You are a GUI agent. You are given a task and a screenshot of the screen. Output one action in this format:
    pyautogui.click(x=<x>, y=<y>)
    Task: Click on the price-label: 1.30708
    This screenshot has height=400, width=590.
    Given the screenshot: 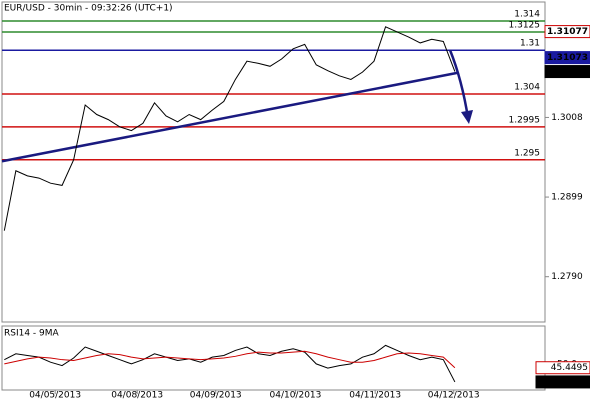 What is the action you would take?
    pyautogui.click(x=567, y=72)
    